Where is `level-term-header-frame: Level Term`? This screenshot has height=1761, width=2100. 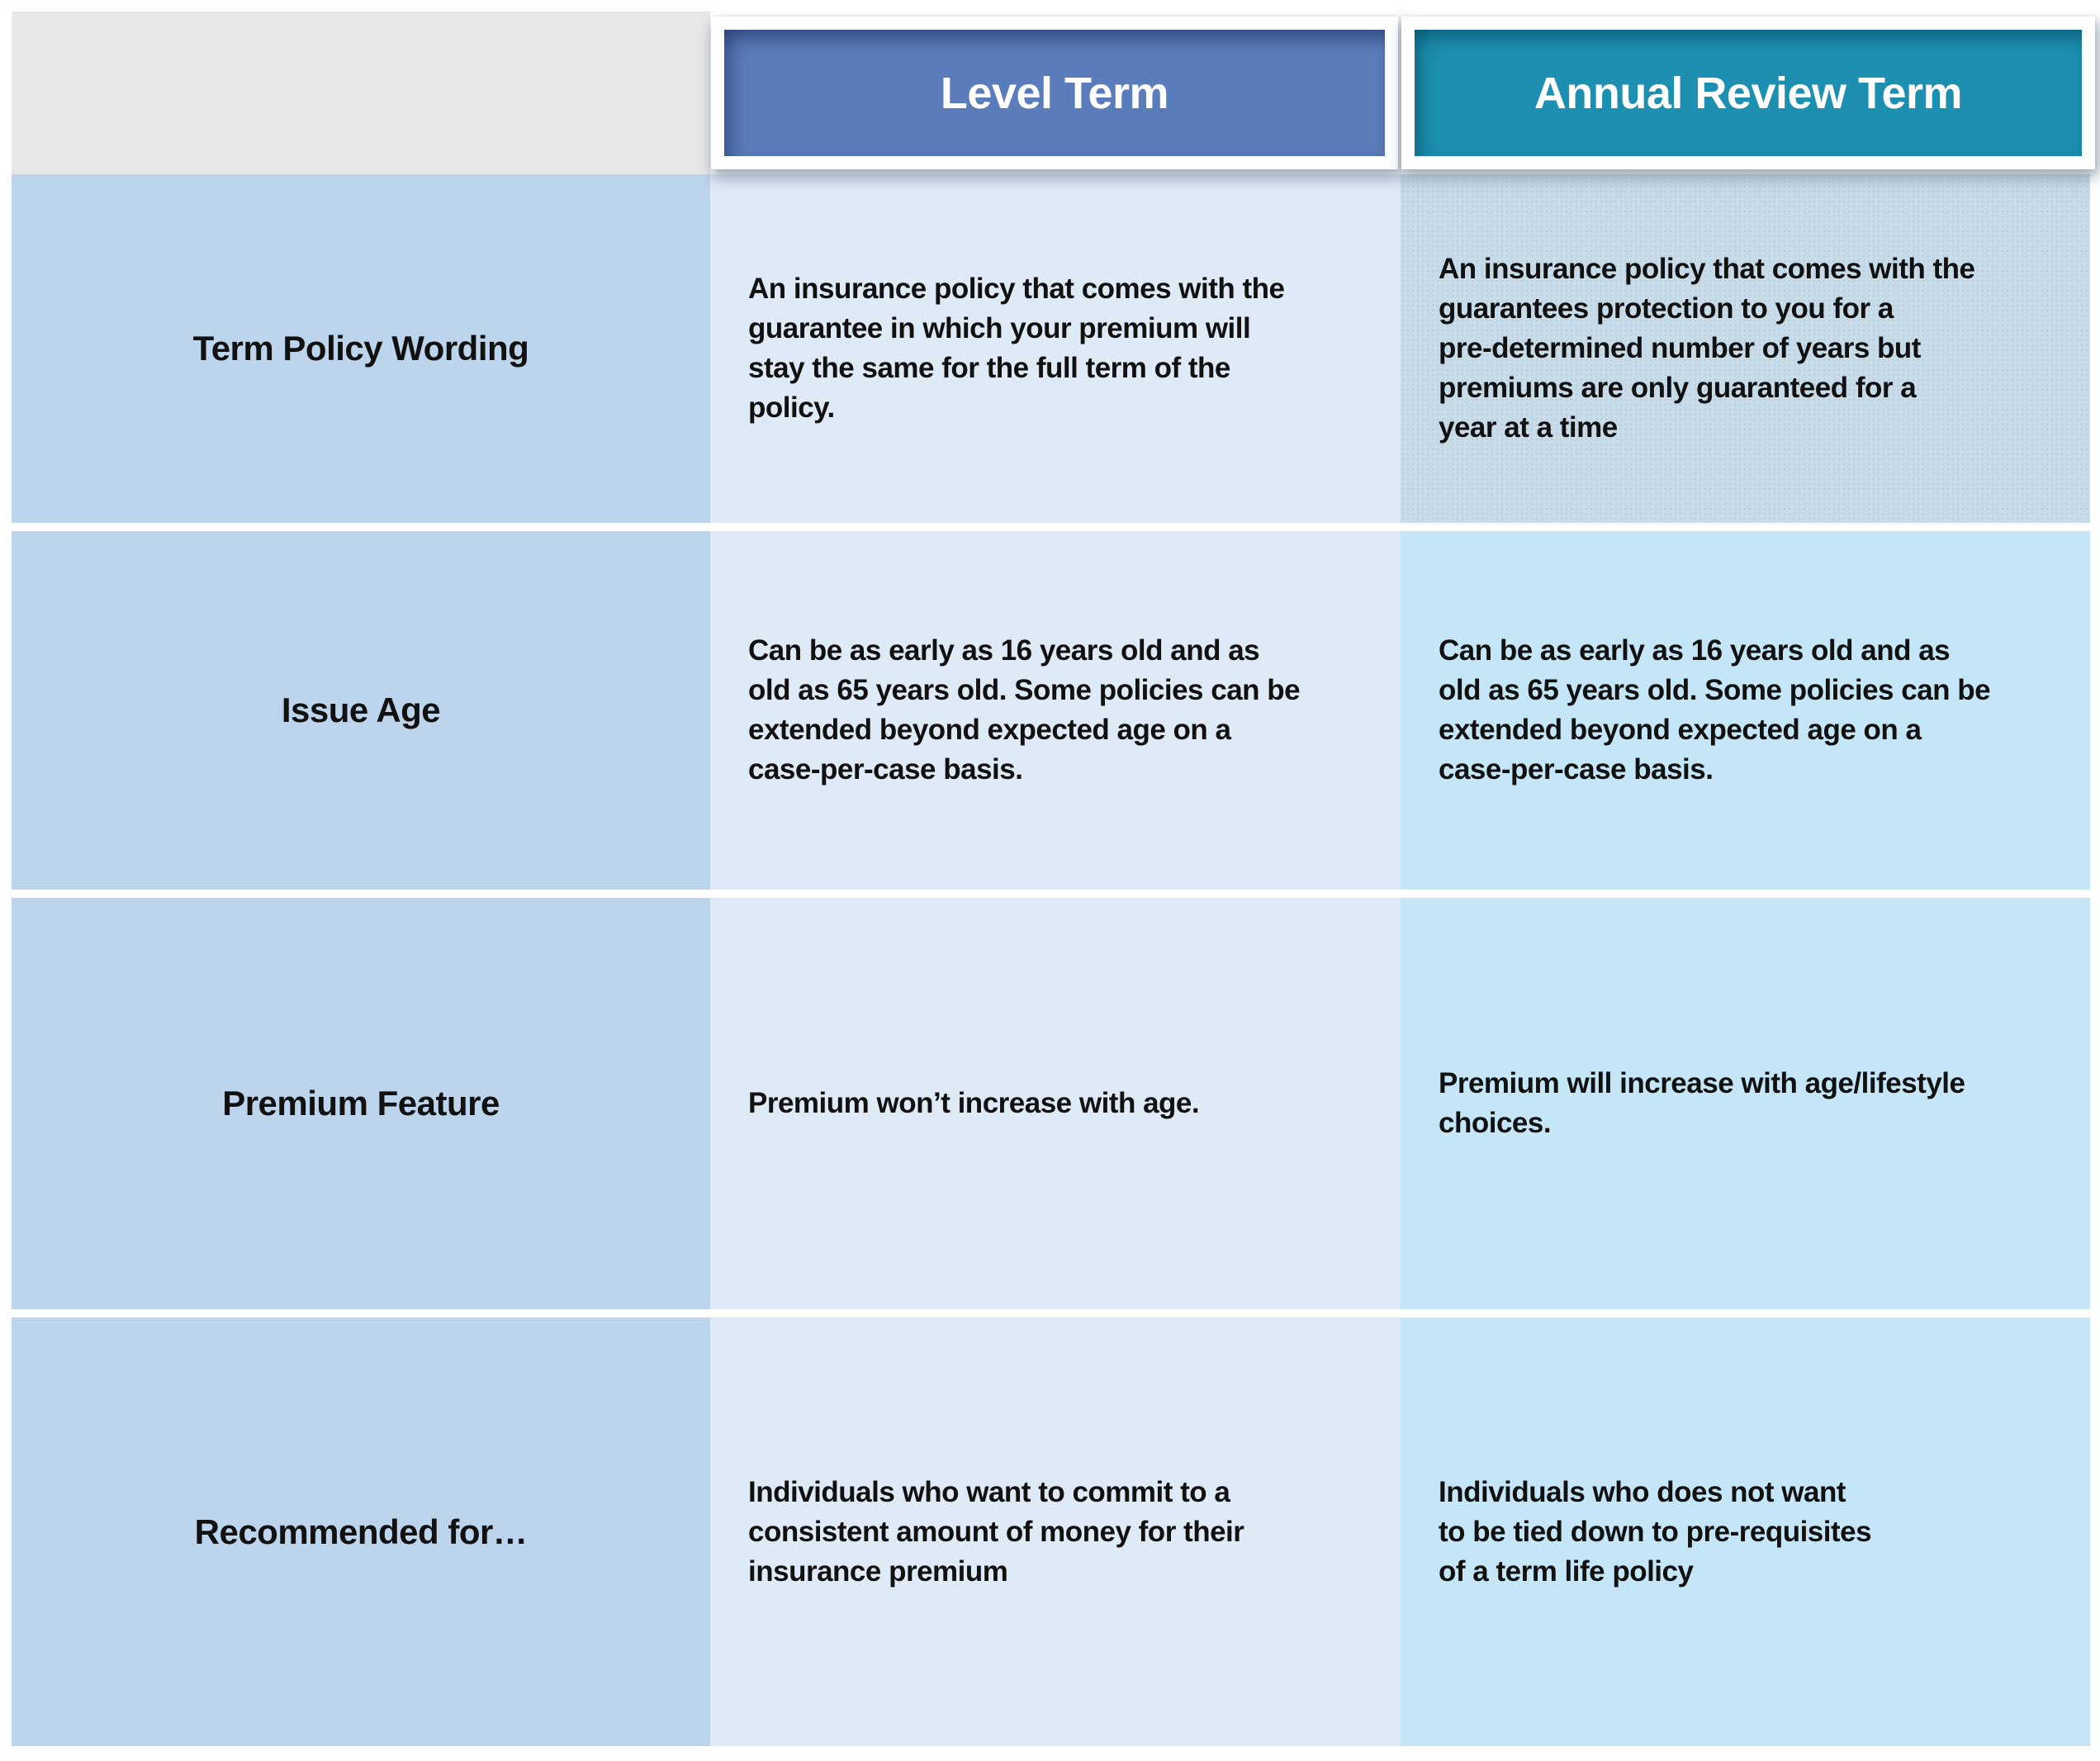 level-term-header-frame: Level Term is located at coordinates (1054, 93).